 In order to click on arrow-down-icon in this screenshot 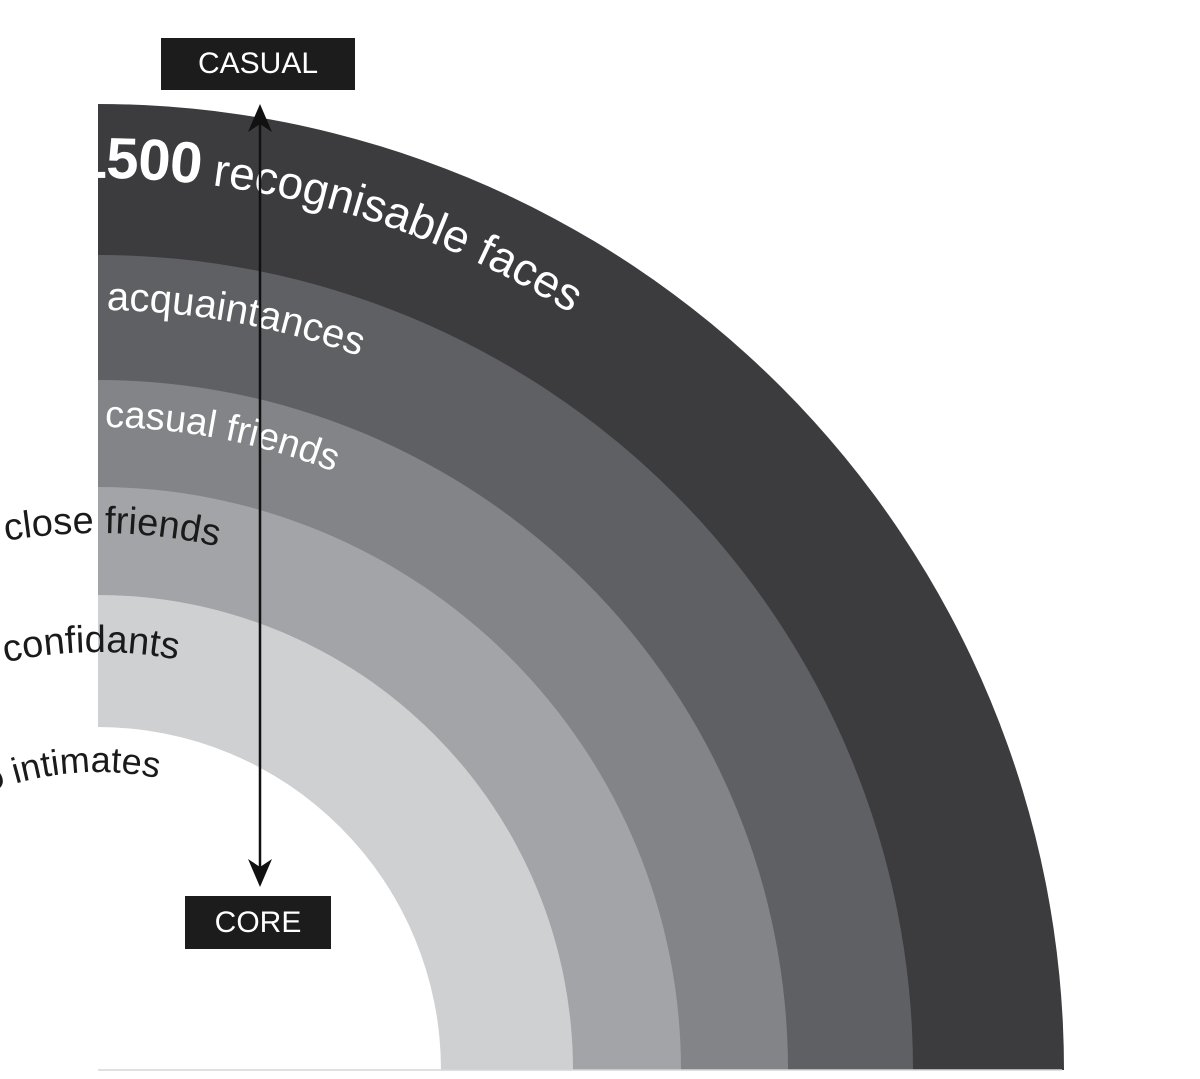, I will do `click(260, 873)`.